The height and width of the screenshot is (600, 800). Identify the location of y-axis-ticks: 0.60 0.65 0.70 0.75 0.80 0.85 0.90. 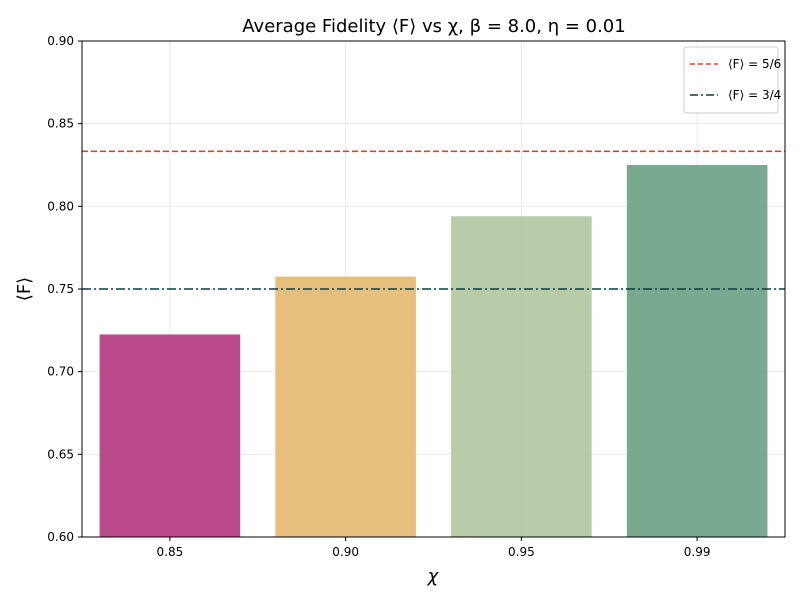
(64, 289).